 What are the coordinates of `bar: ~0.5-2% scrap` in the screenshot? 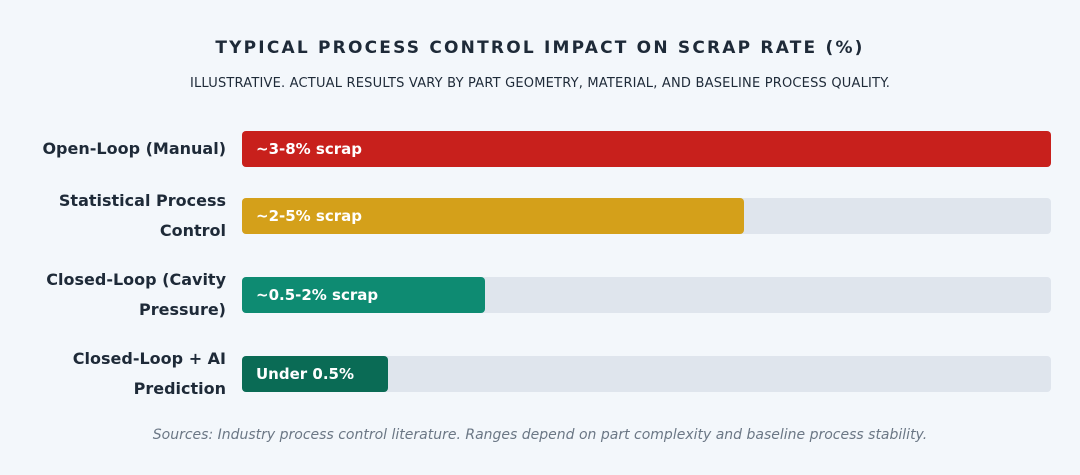 It's located at (363, 295).